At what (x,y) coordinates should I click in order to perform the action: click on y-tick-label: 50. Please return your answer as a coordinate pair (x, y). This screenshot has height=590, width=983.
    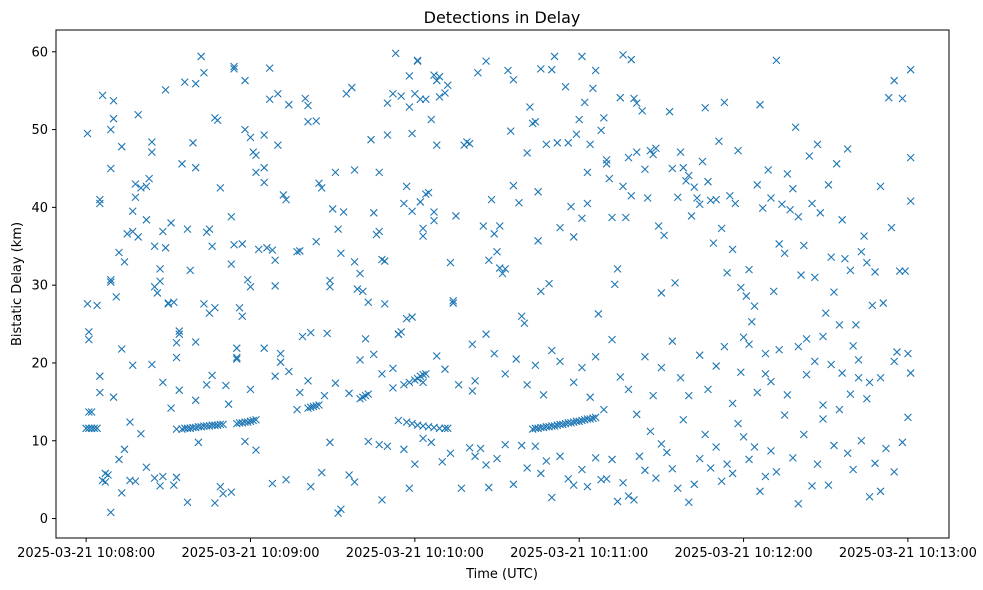
    Looking at the image, I should click on (39, 130).